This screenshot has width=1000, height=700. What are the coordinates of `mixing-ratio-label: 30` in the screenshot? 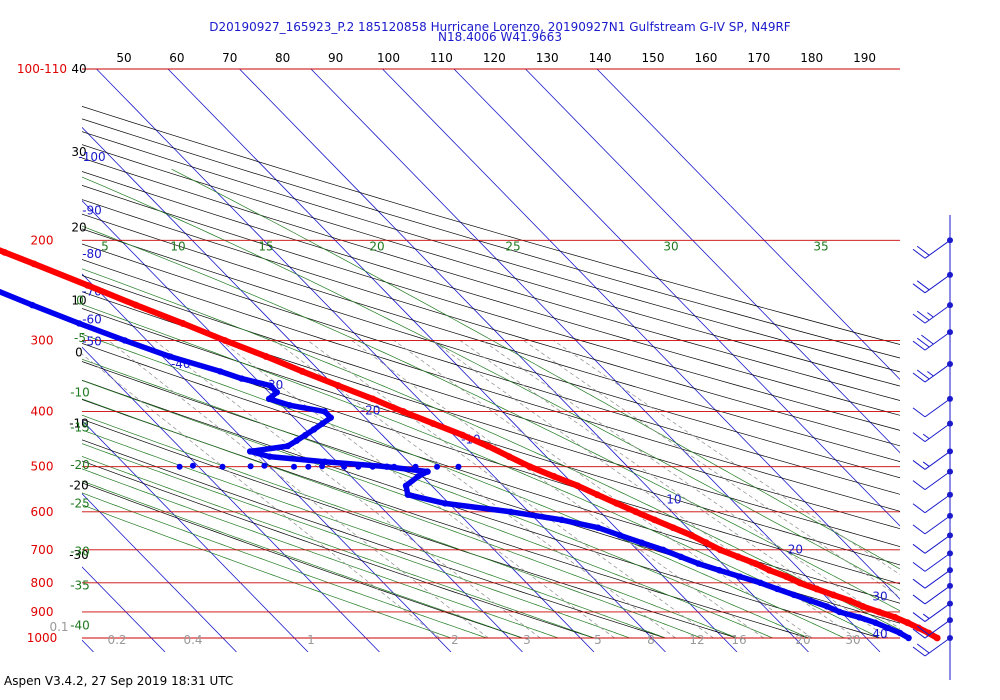 It's located at (852, 640).